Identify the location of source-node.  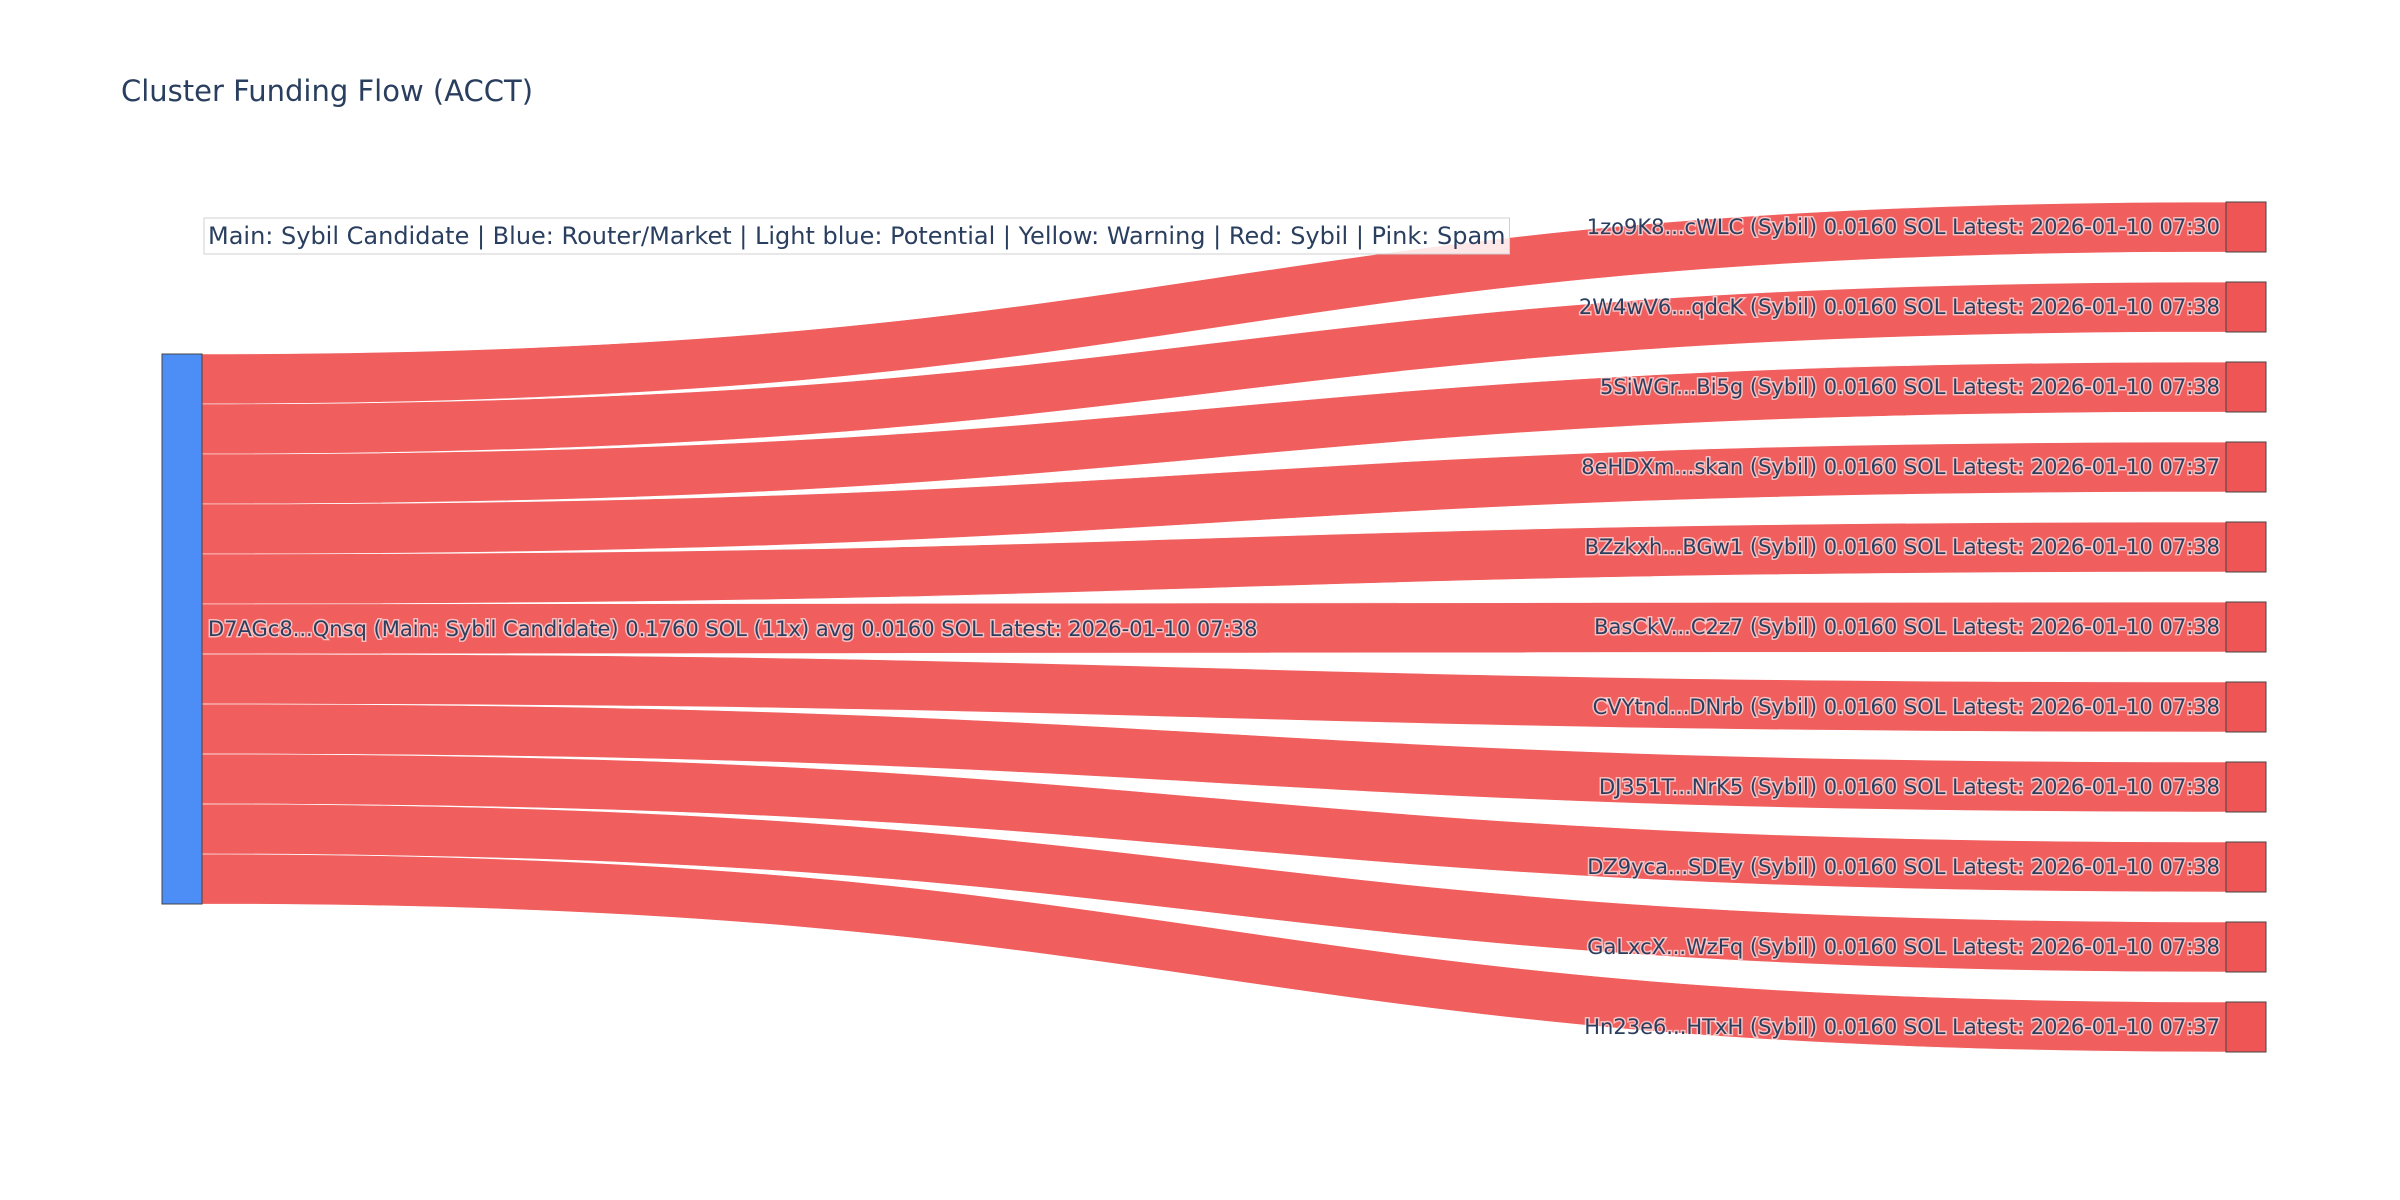
(182, 629).